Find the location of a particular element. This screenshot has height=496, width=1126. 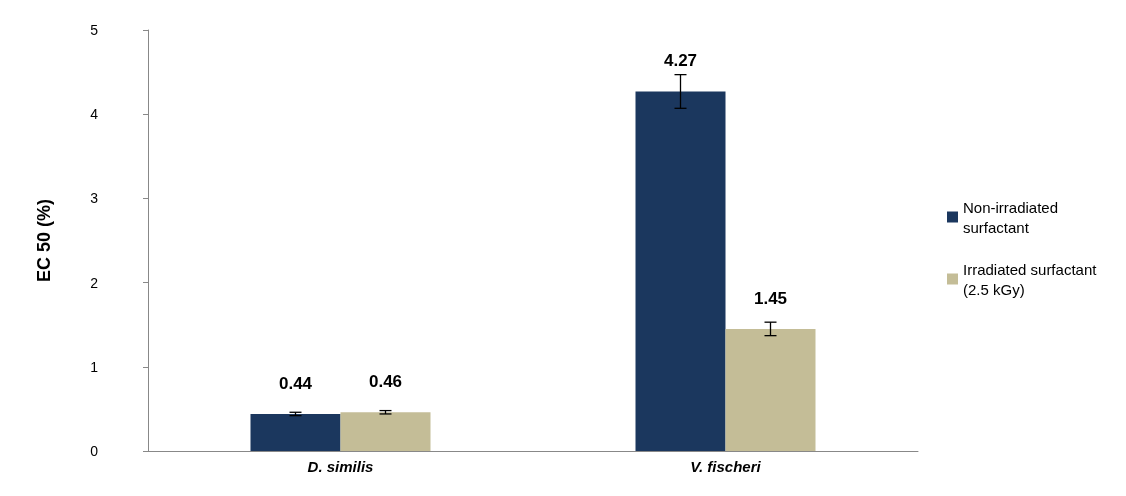

data-label: 0.44 is located at coordinates (295, 383).